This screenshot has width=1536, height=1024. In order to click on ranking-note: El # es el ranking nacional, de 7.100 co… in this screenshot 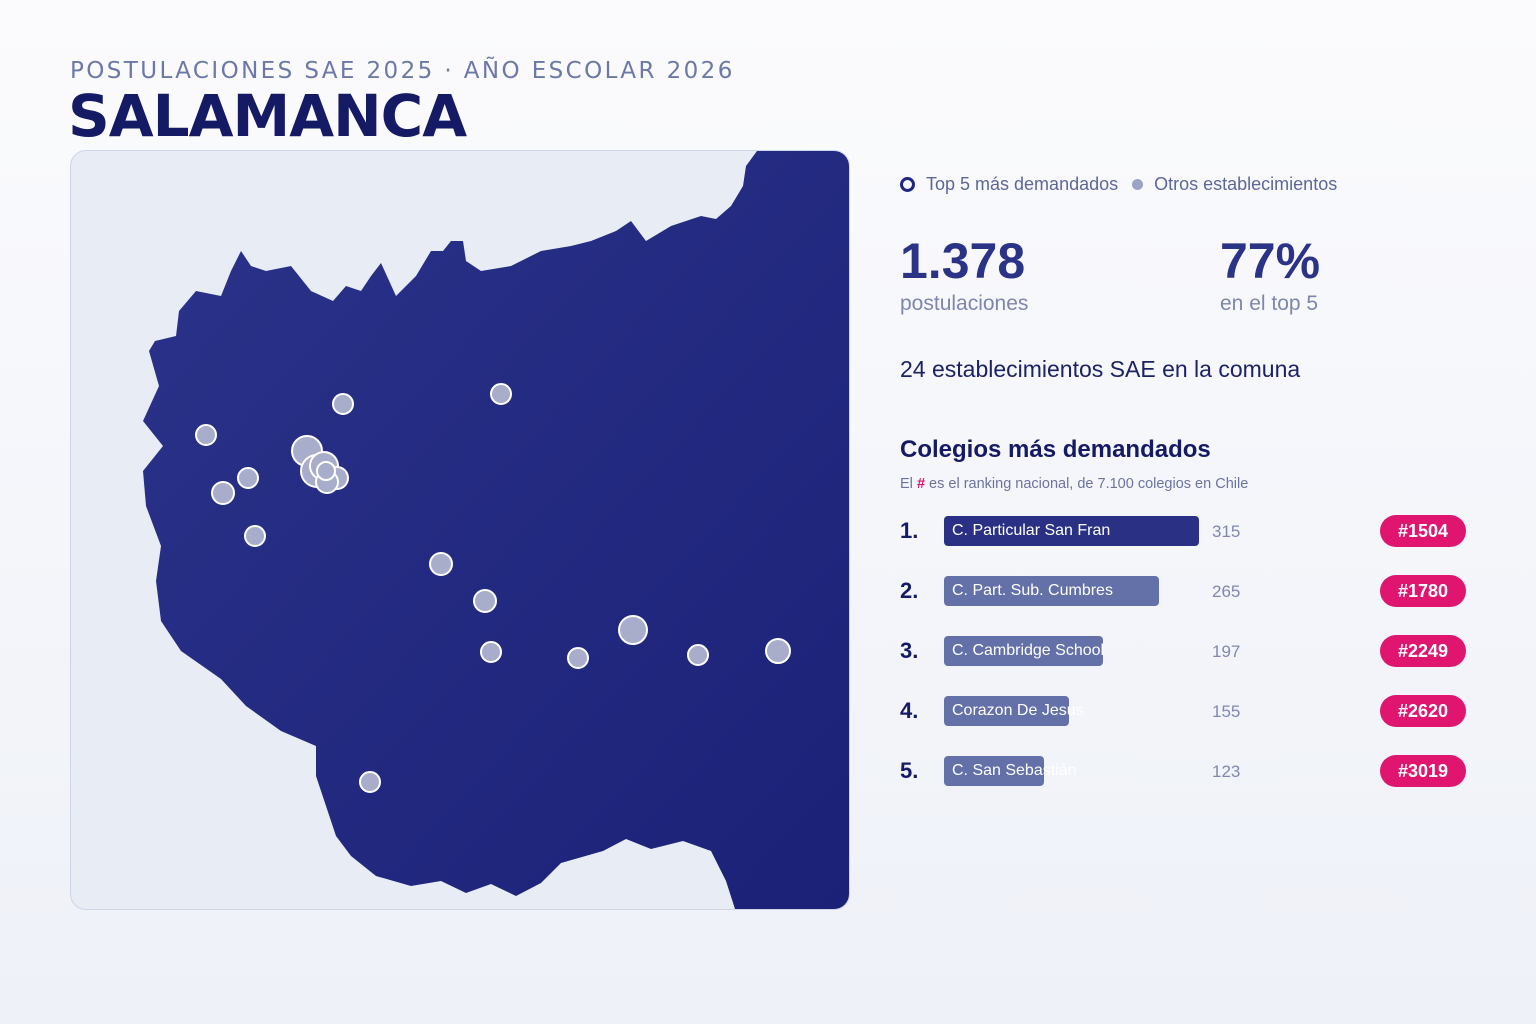, I will do `click(1074, 484)`.